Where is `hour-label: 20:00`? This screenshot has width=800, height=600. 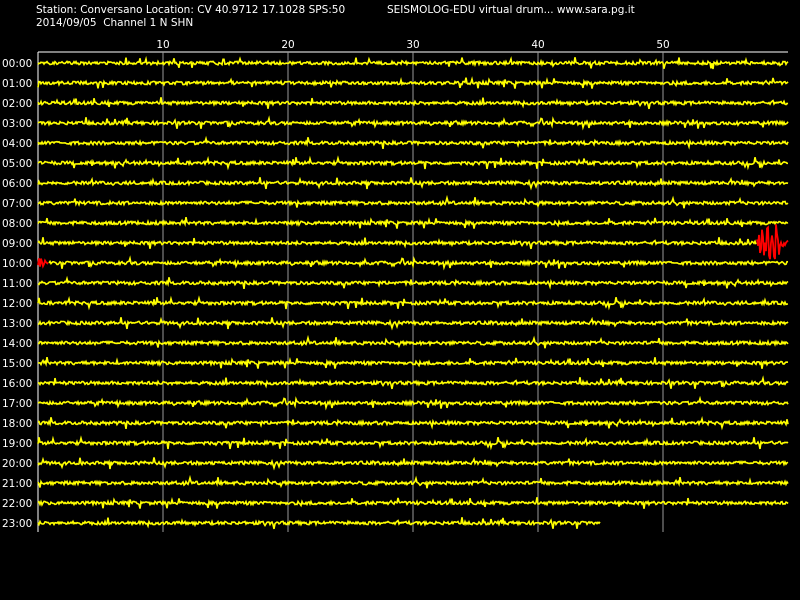 hour-label: 20:00 is located at coordinates (17, 464).